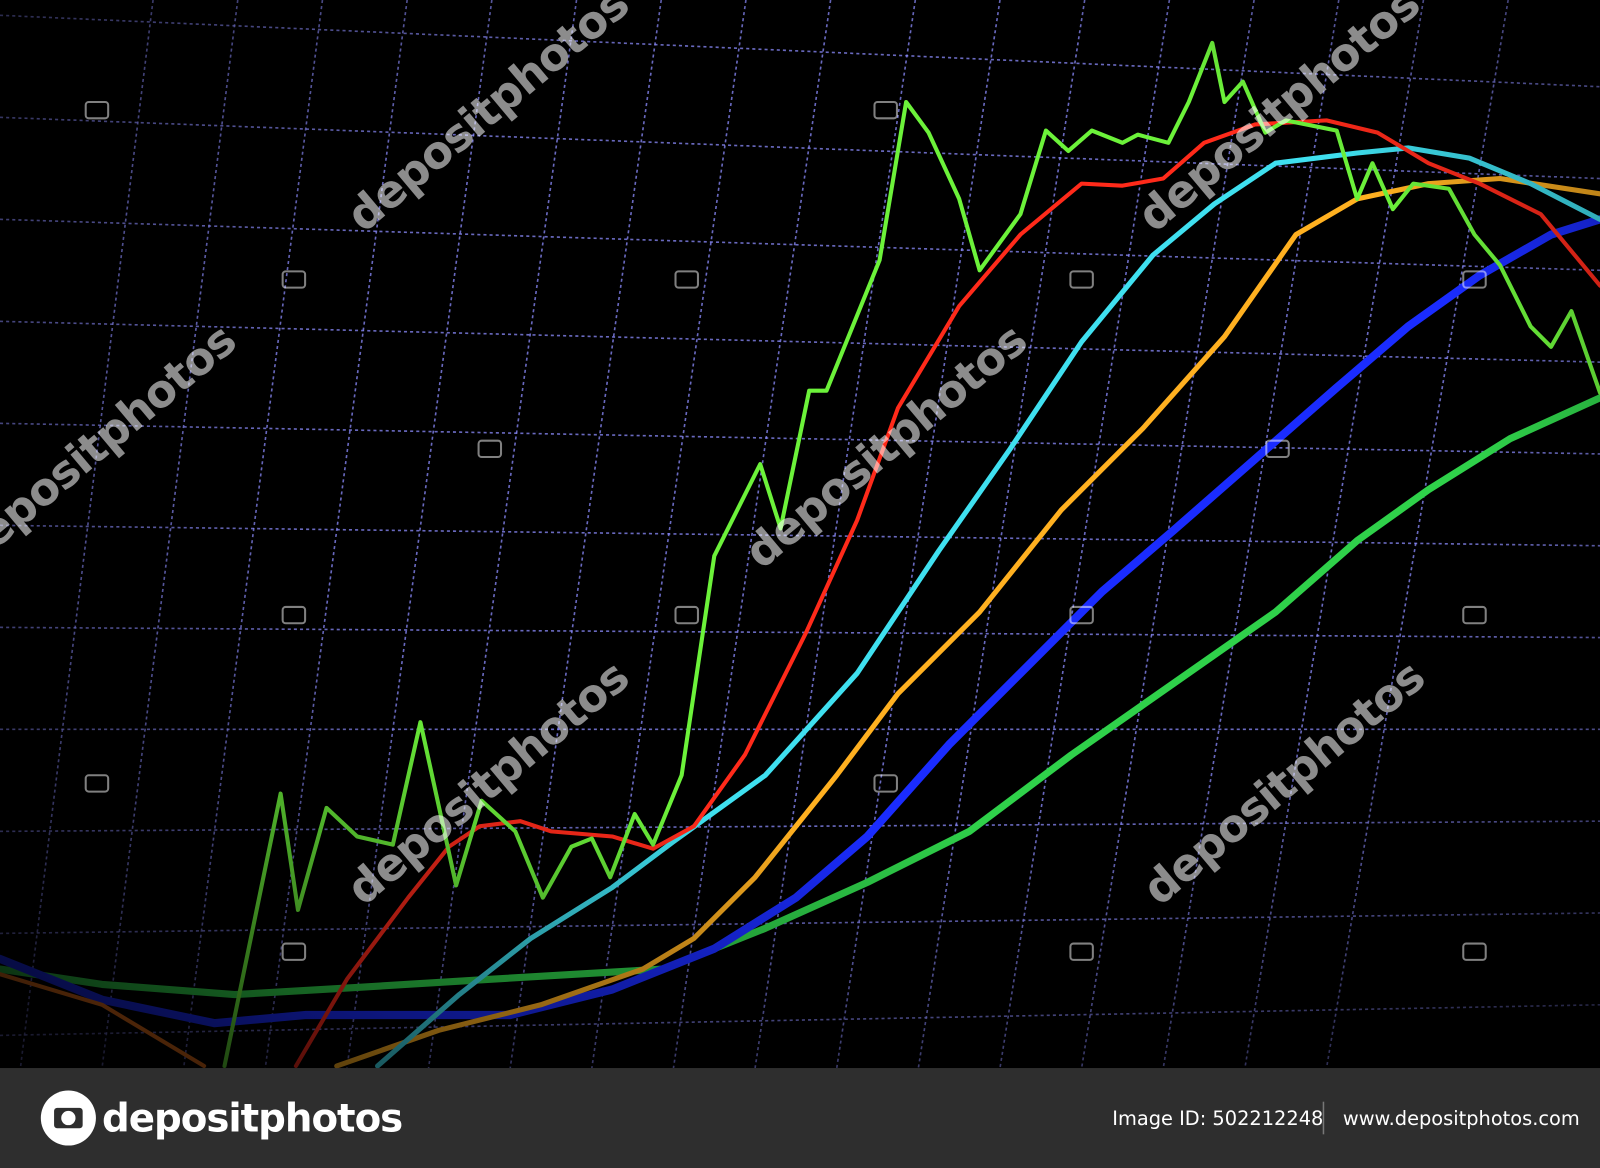  Describe the element at coordinates (800, 1118) in the screenshot. I see `footer-bar` at that location.